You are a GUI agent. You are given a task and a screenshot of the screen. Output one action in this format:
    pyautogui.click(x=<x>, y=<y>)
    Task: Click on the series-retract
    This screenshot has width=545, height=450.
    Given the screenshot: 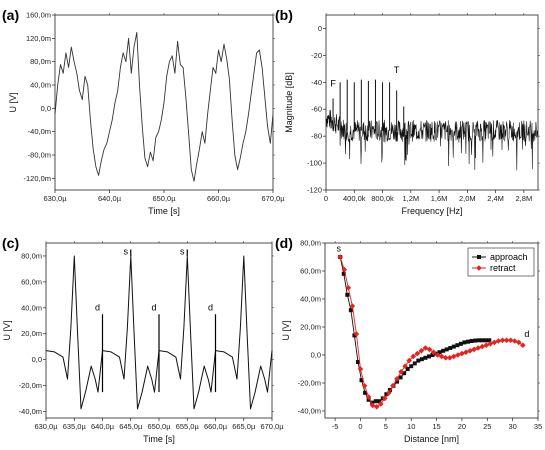 What is the action you would take?
    pyautogui.click(x=431, y=332)
    